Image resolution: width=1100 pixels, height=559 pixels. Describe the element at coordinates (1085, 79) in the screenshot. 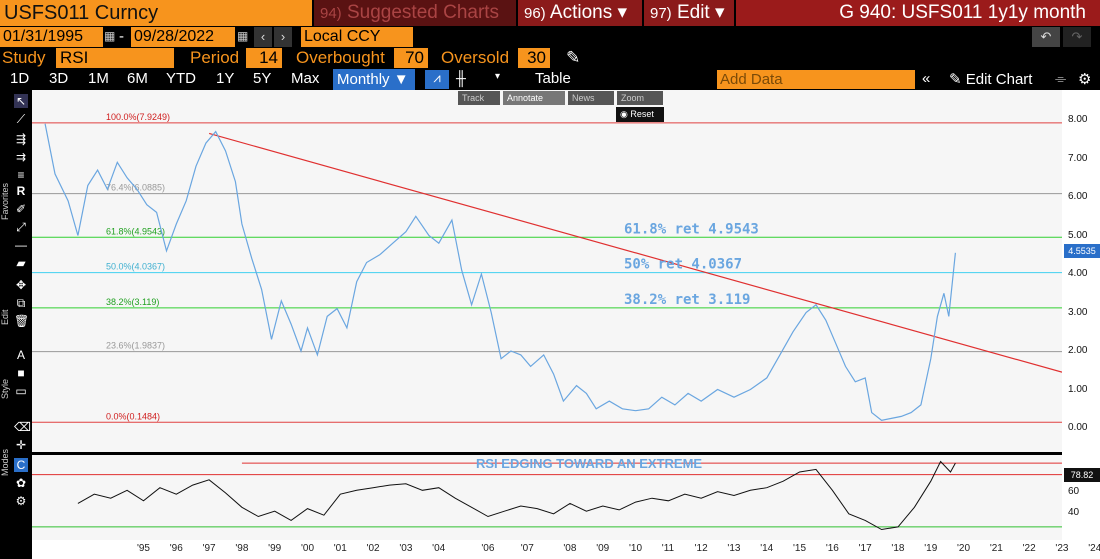

I see `gear-icon: ⚙` at that location.